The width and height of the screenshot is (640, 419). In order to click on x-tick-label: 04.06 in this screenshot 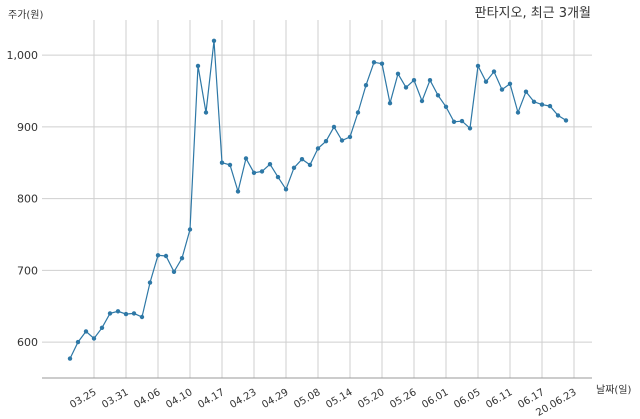, I will do `click(147, 399)`.